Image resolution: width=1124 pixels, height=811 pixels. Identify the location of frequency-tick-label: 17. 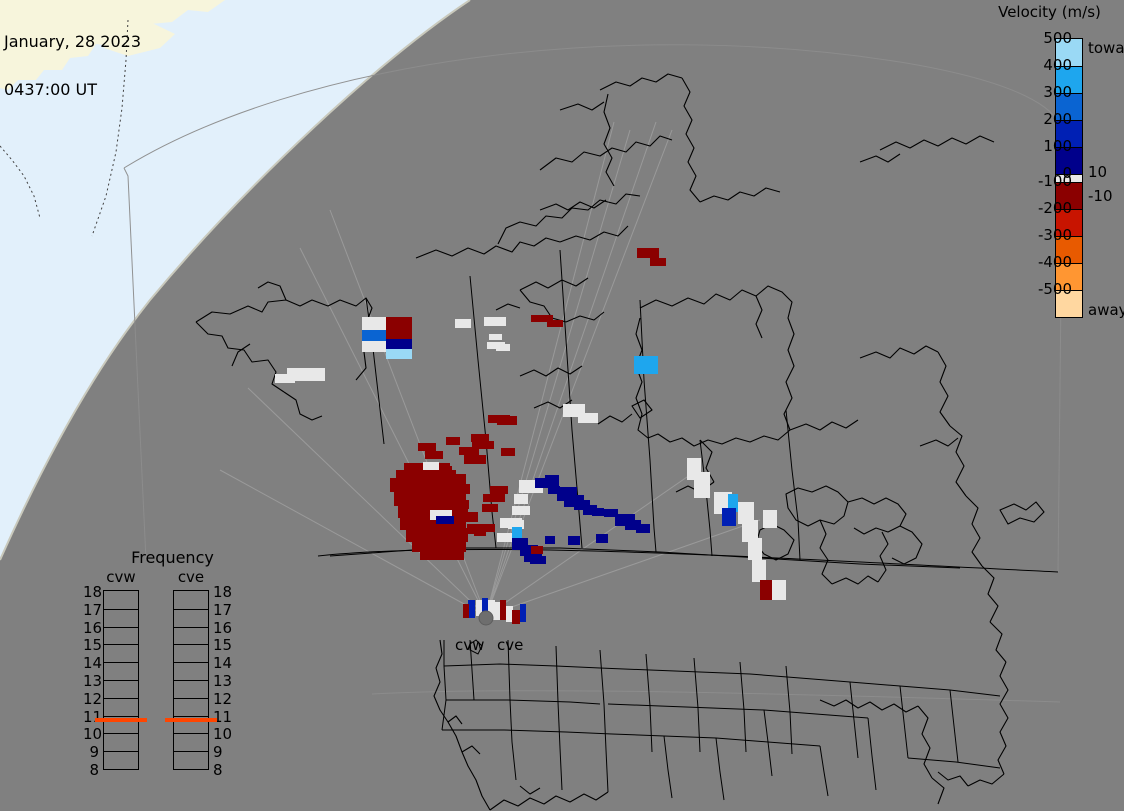
(223, 609).